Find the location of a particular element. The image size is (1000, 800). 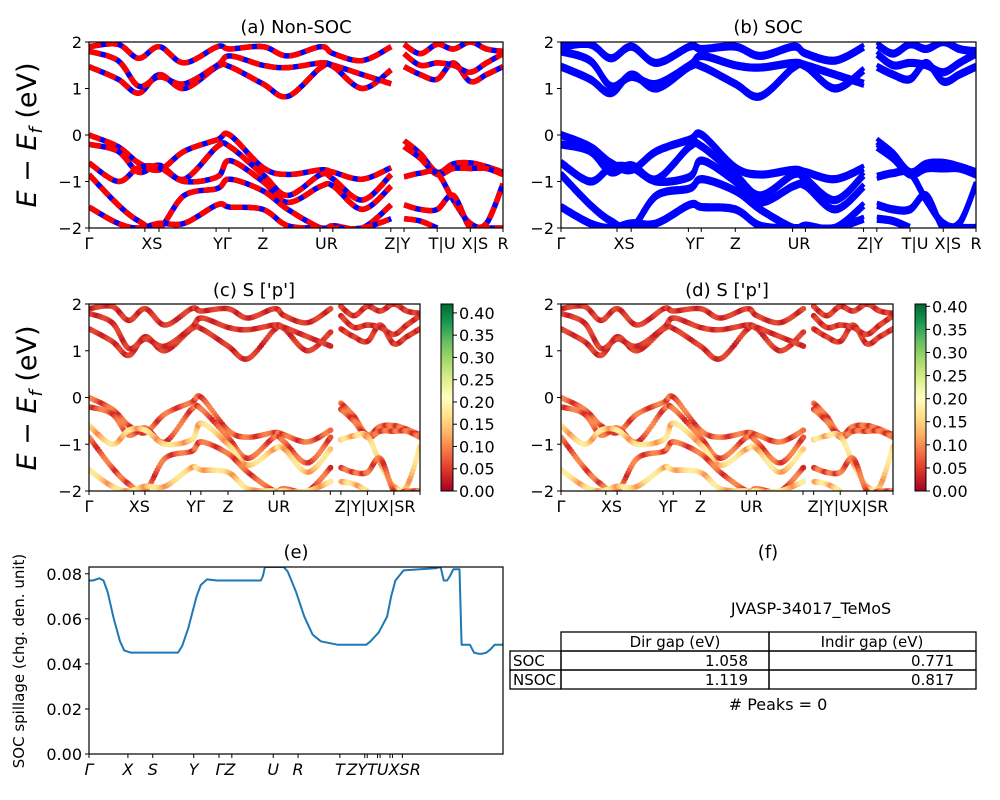

x-tick-label: S is located at coordinates (153, 769).